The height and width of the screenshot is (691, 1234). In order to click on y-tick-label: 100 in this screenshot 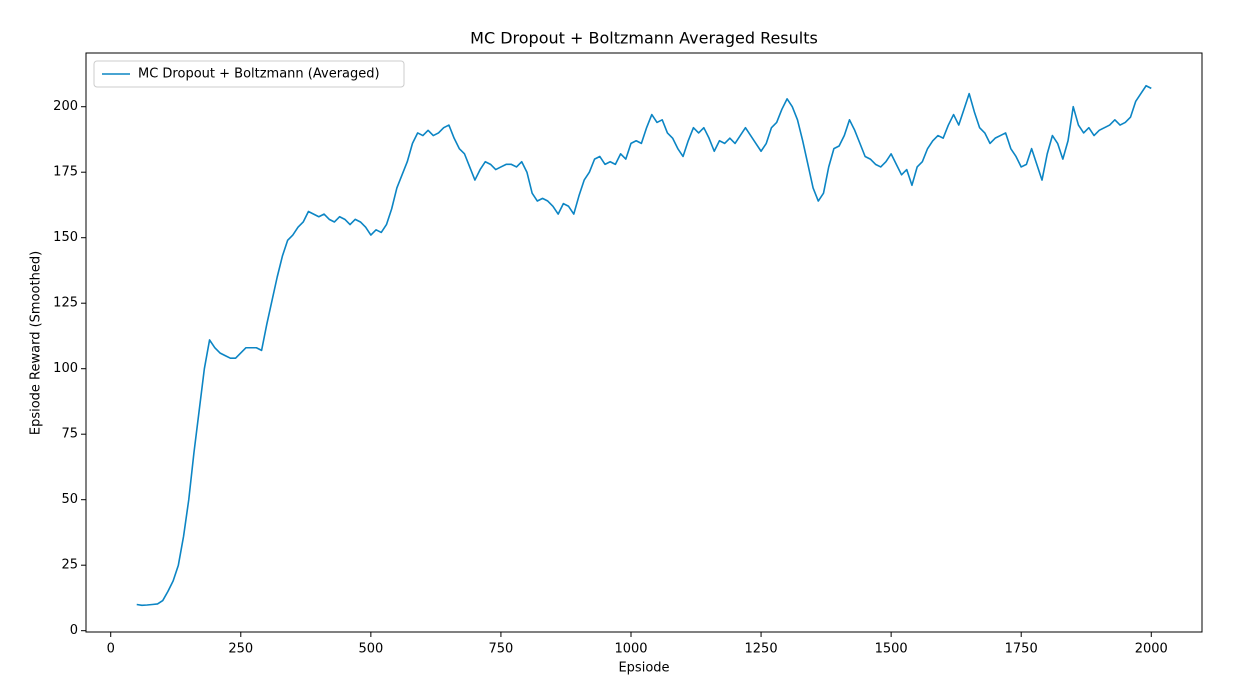, I will do `click(65, 368)`.